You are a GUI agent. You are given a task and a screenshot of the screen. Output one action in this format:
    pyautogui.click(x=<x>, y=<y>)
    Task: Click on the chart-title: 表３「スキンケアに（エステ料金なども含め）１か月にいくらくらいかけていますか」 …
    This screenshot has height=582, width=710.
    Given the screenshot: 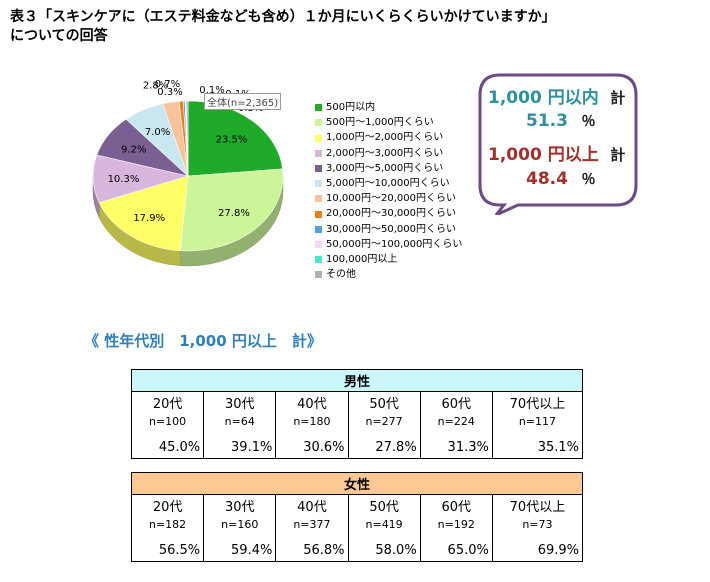 What is the action you would take?
    pyautogui.click(x=283, y=27)
    